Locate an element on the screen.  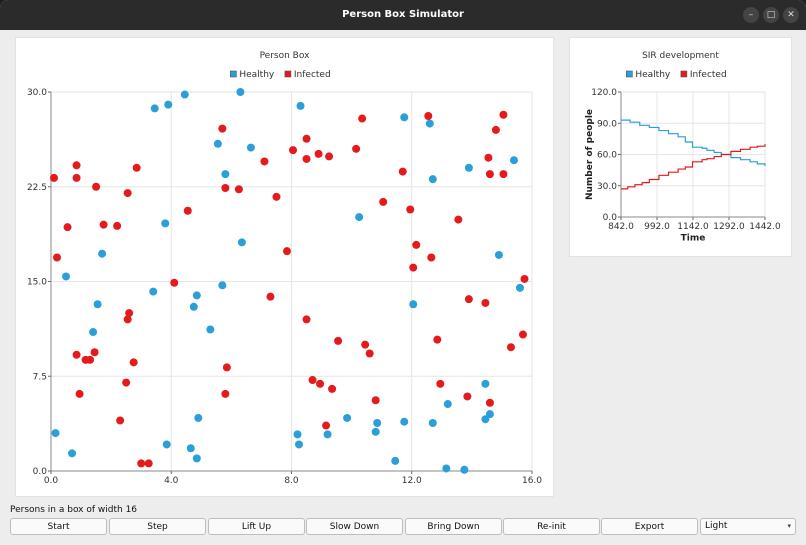
sir-line-infected is located at coordinates (693, 167).